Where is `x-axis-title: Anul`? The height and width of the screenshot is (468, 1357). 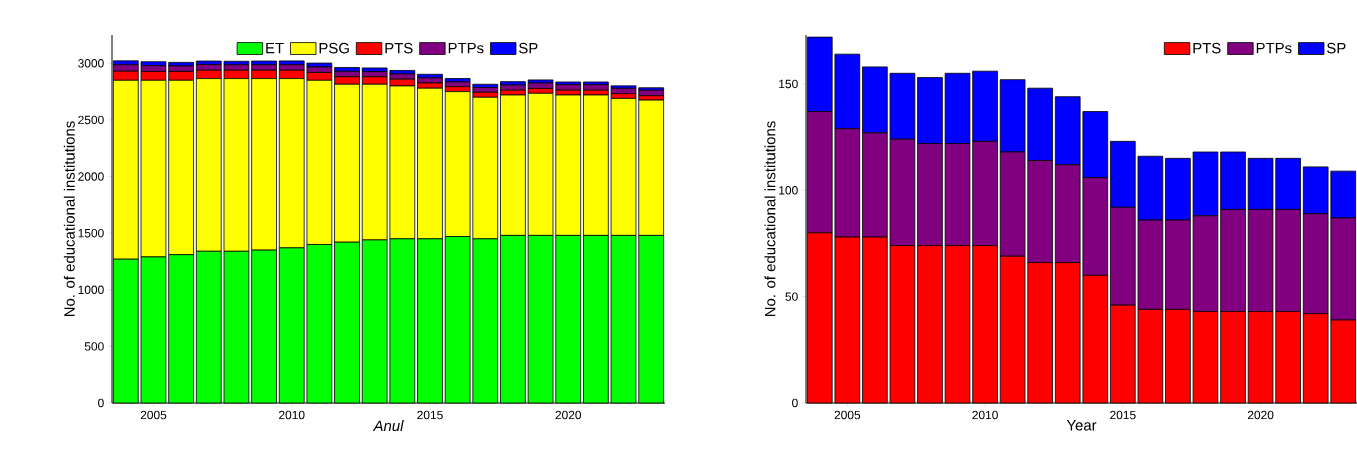
x-axis-title: Anul is located at coordinates (388, 426).